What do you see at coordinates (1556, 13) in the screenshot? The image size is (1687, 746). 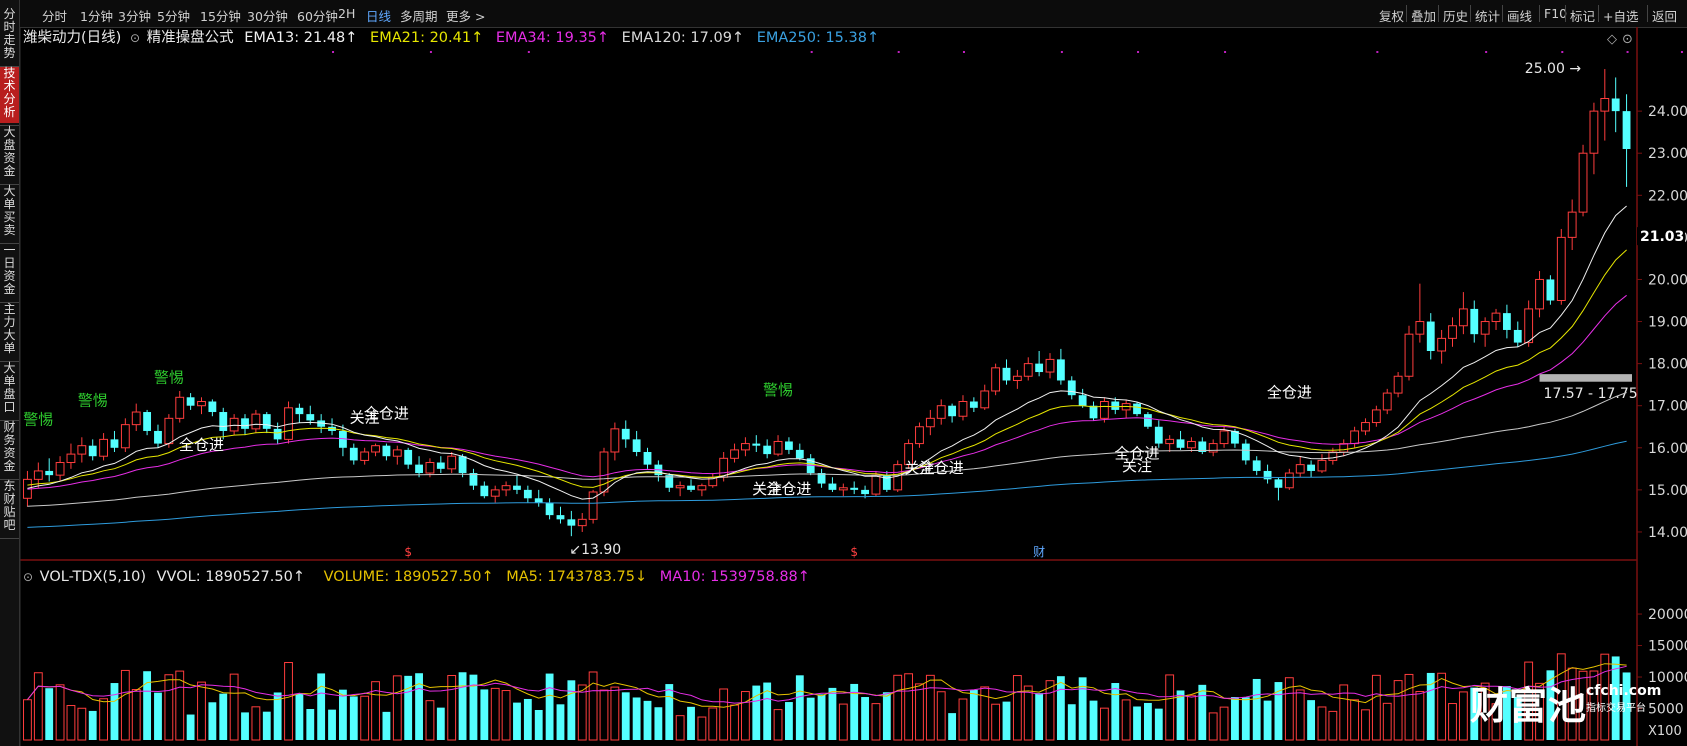 I see `toolbar-action-5: F10` at bounding box center [1556, 13].